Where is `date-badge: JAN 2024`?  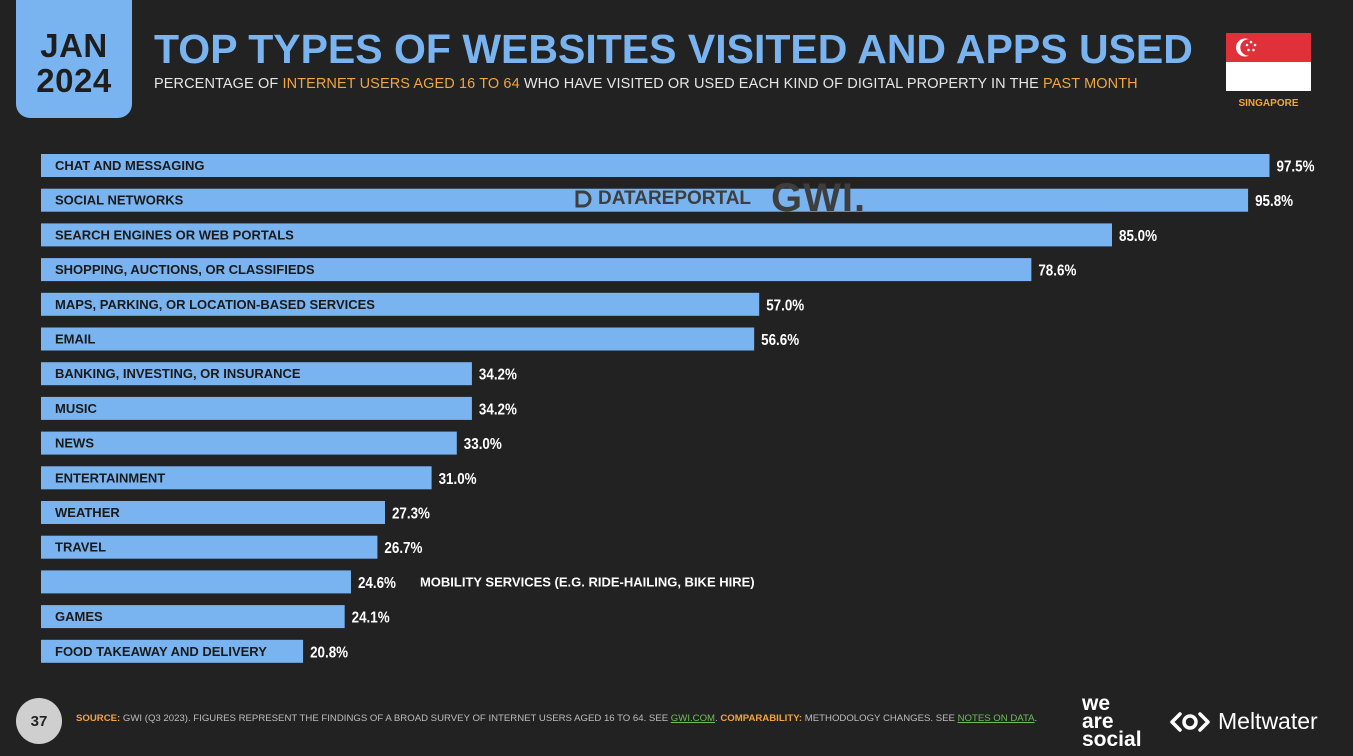
date-badge: JAN 2024 is located at coordinates (74, 59).